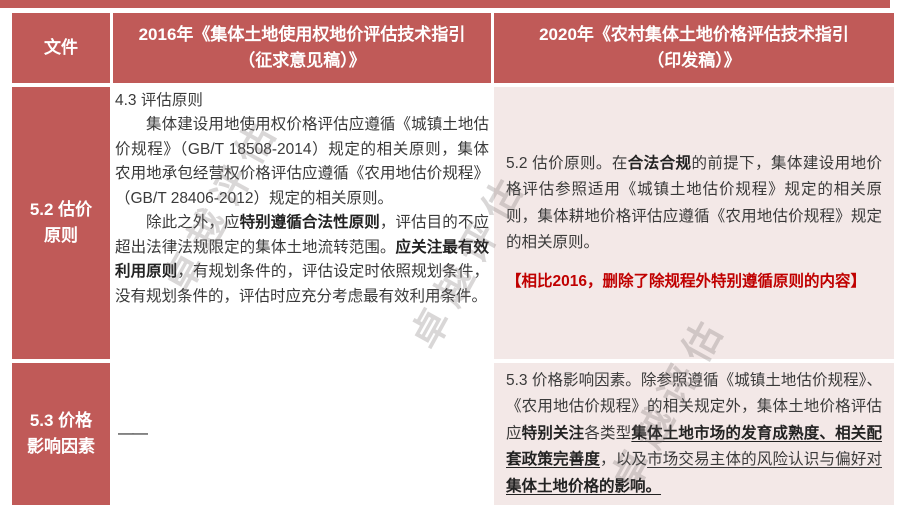  Describe the element at coordinates (567, 164) in the screenshot. I see `text-segment: 5.2 估价原则。在` at that location.